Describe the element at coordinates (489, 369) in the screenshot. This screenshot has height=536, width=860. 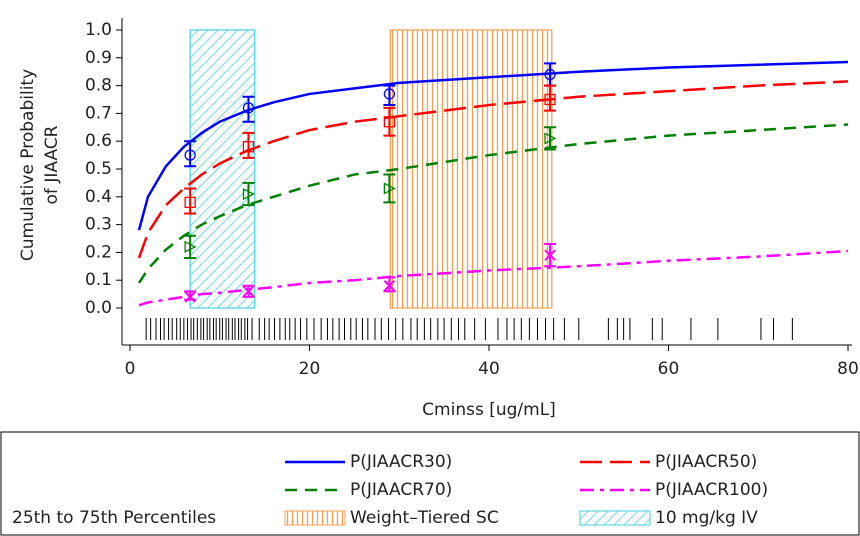
I see `x-tick-label: 40` at that location.